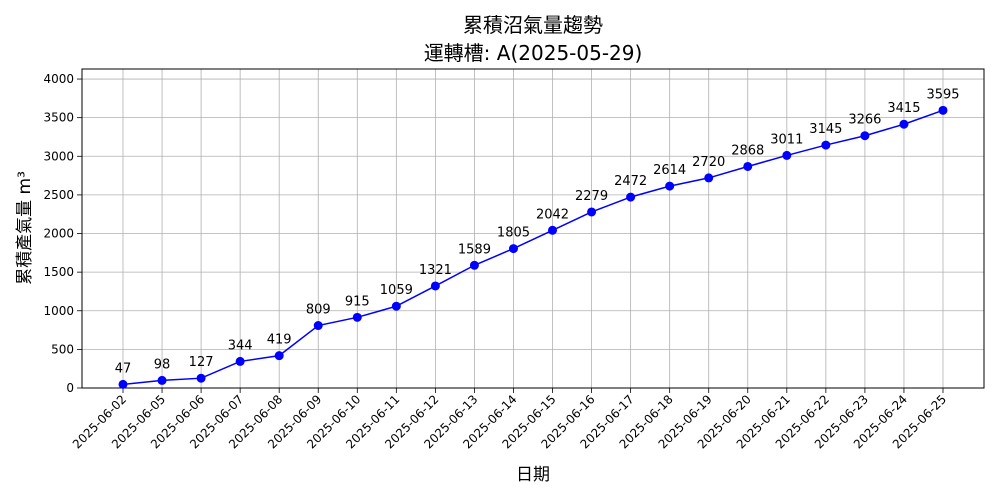 The width and height of the screenshot is (1000, 504). I want to click on data-label: 3011, so click(786, 139).